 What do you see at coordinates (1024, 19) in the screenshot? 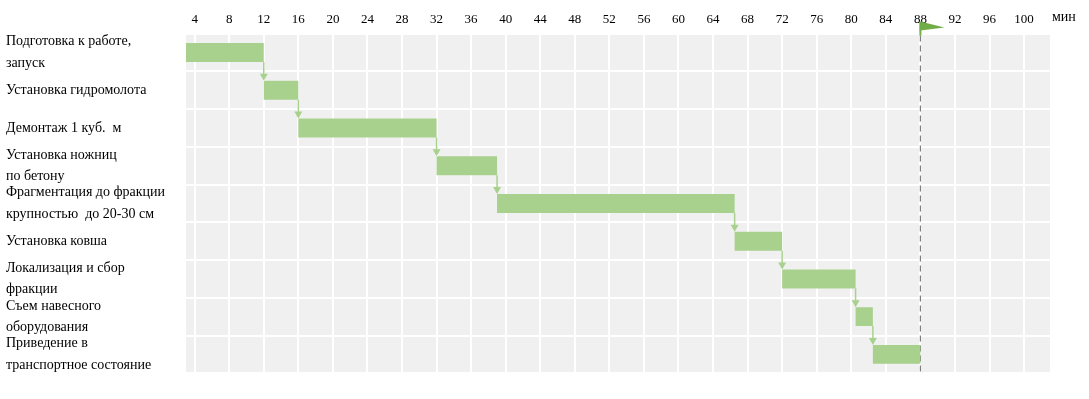
I see `x-tick-label: 100` at bounding box center [1024, 19].